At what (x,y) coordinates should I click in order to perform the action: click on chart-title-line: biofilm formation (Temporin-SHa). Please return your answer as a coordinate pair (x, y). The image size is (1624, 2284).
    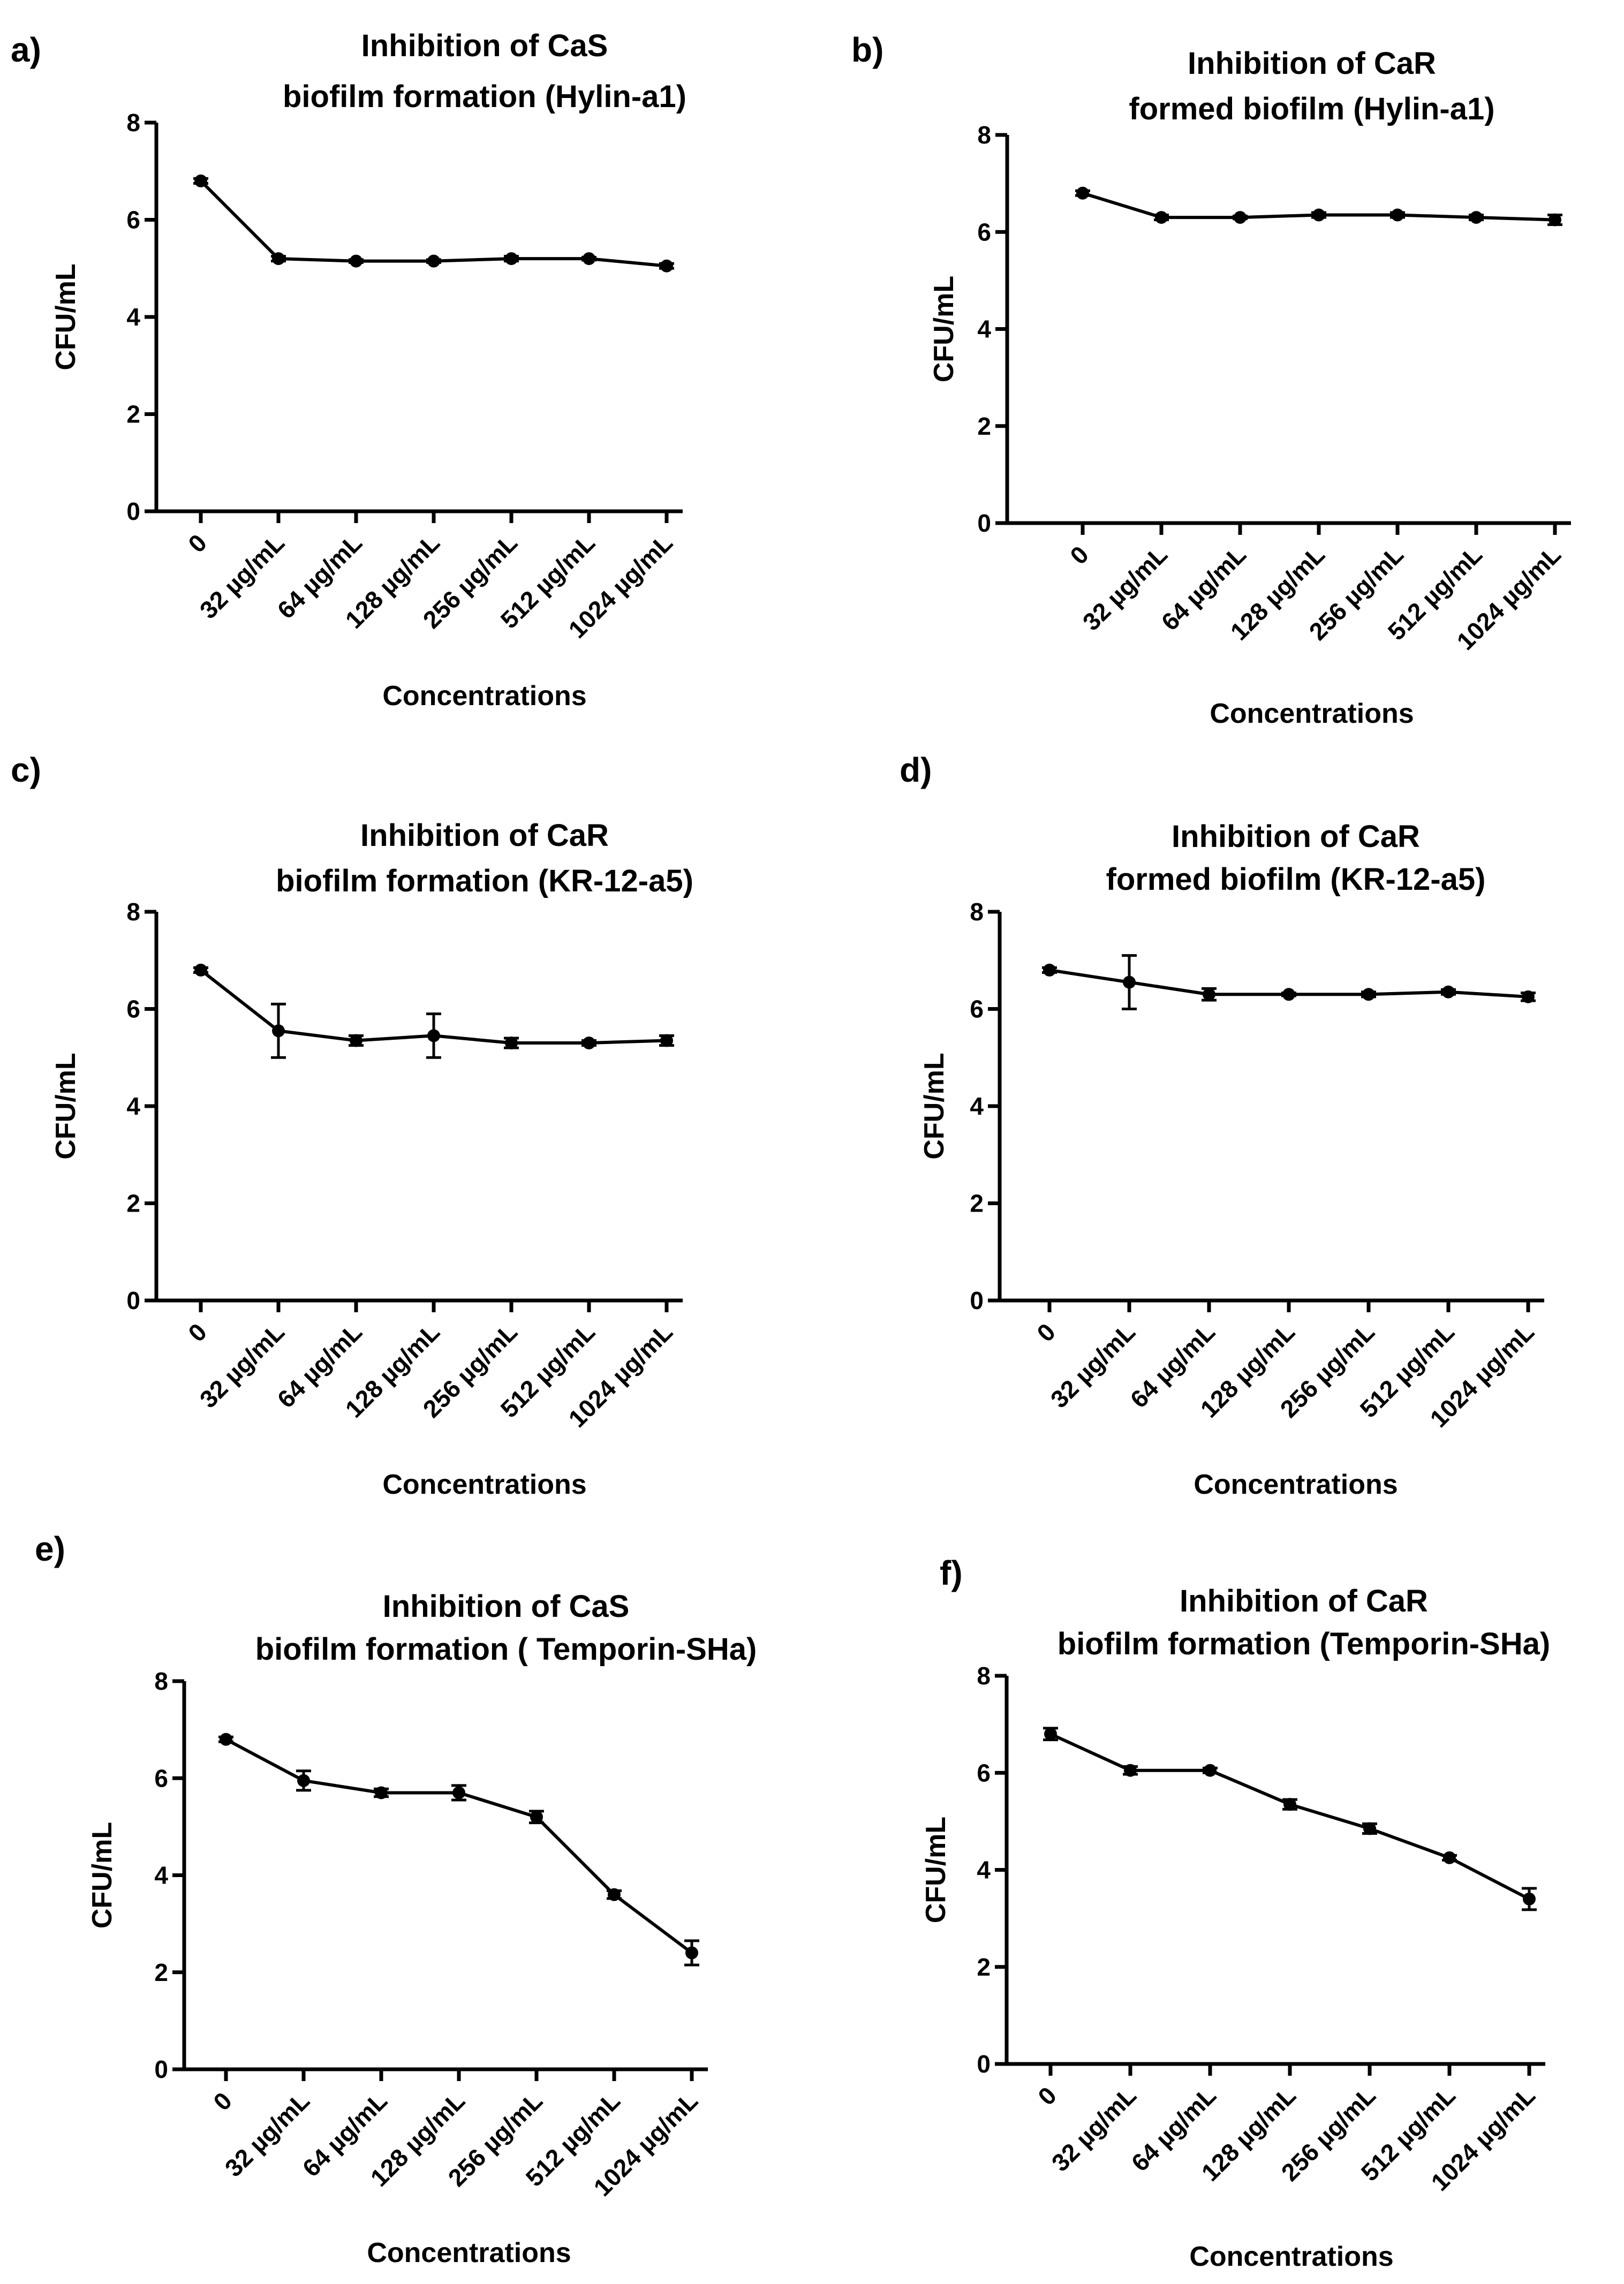
    Looking at the image, I should click on (1304, 1644).